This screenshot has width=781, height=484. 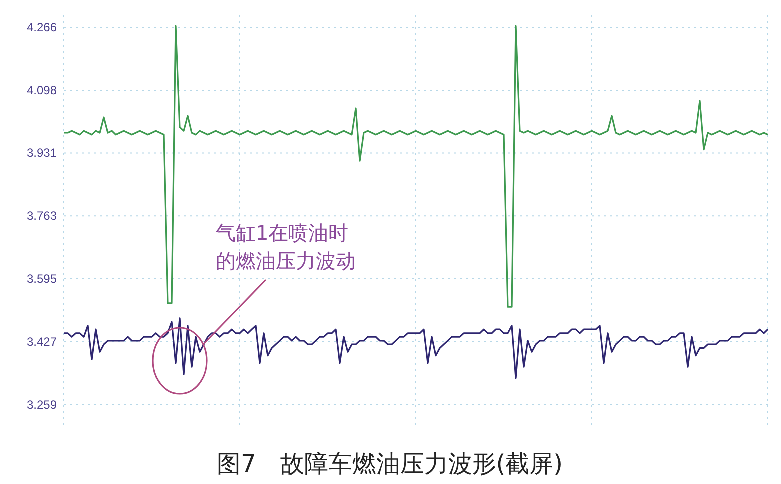 What do you see at coordinates (42, 27) in the screenshot?
I see `y-tick-label: 4.266` at bounding box center [42, 27].